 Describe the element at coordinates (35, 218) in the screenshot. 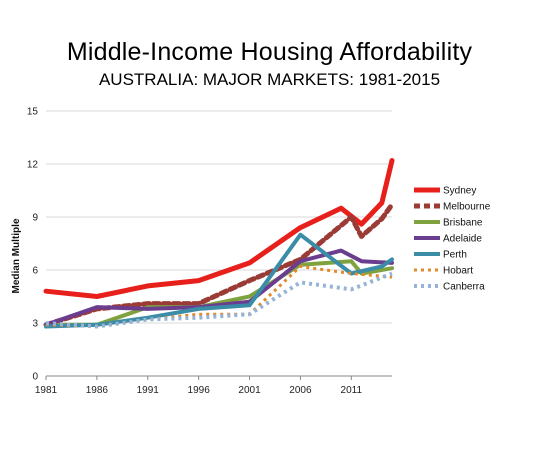

I see `y-tick-label: 9` at that location.